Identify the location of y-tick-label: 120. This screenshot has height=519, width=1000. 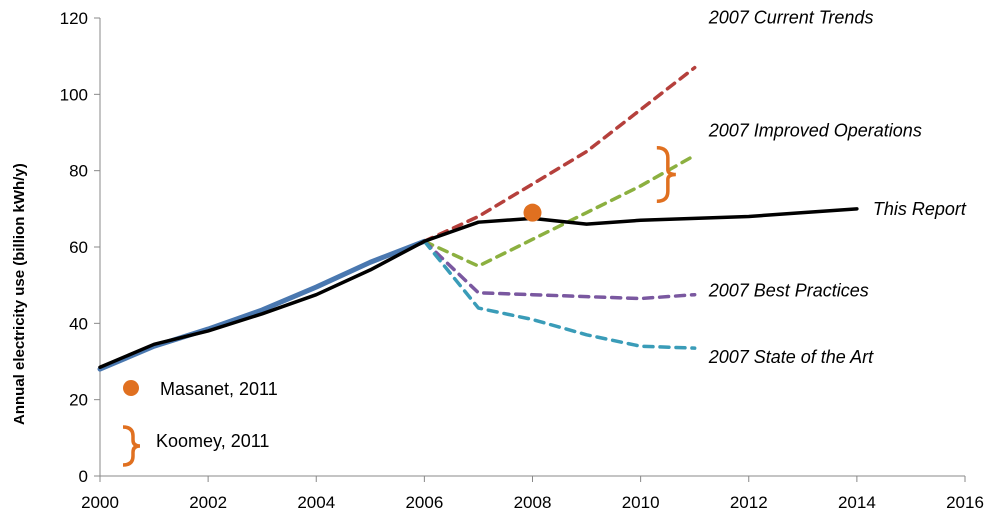
(74, 18).